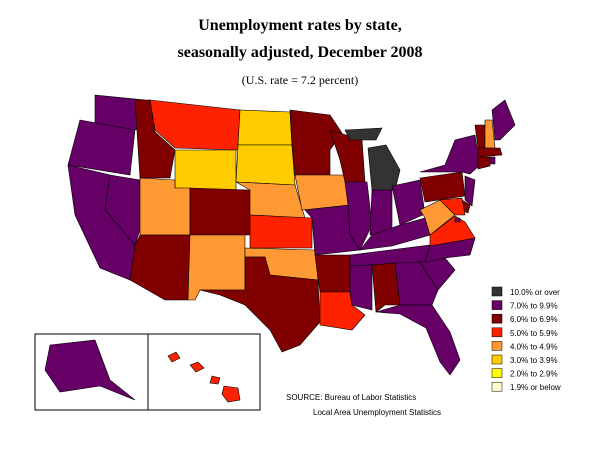 The image size is (600, 450). Describe the element at coordinates (534, 360) in the screenshot. I see `legend-label: 3.0% to 3.9%` at that location.